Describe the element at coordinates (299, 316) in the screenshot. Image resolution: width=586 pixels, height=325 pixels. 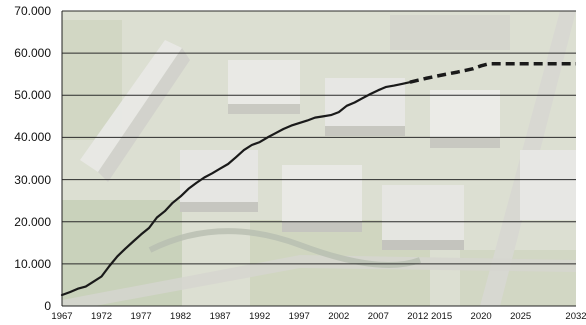
I see `x-tick-label: 1997` at that location.